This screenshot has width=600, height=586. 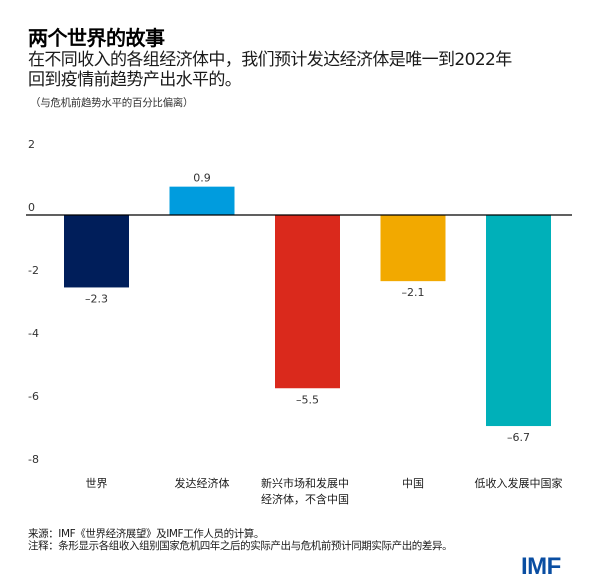 I want to click on source-note: 来源：IMF《世界经济展望》及IMF工作人员的计算。, so click(x=146, y=534).